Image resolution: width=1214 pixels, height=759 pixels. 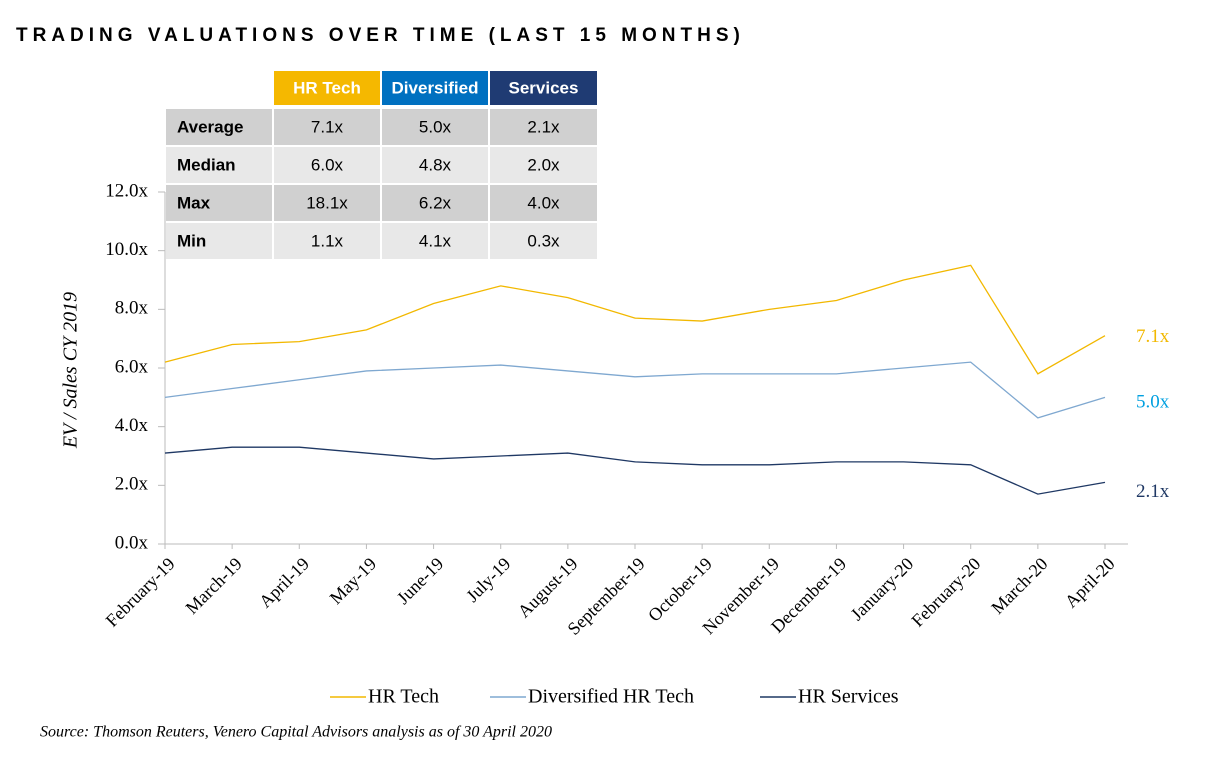 What do you see at coordinates (1153, 402) in the screenshot?
I see `end-label: 5.0x` at bounding box center [1153, 402].